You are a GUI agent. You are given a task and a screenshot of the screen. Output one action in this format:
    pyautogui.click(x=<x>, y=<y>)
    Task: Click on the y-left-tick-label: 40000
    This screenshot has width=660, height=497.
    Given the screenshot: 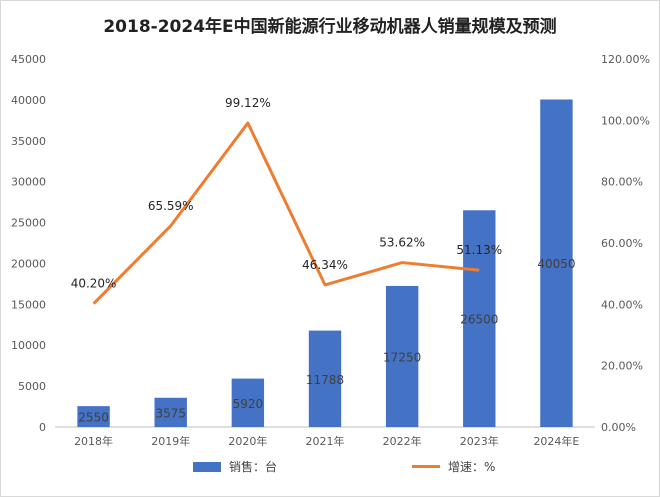 What is the action you would take?
    pyautogui.click(x=28, y=100)
    